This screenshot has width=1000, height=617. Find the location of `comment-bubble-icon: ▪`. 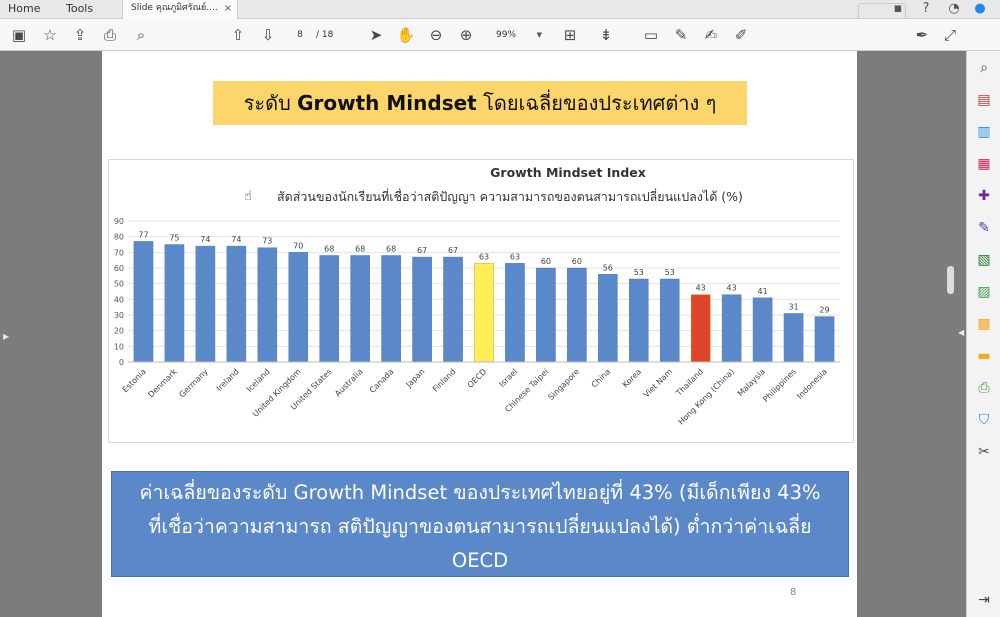

comment-bubble-icon: ▪ is located at coordinates (898, 8).